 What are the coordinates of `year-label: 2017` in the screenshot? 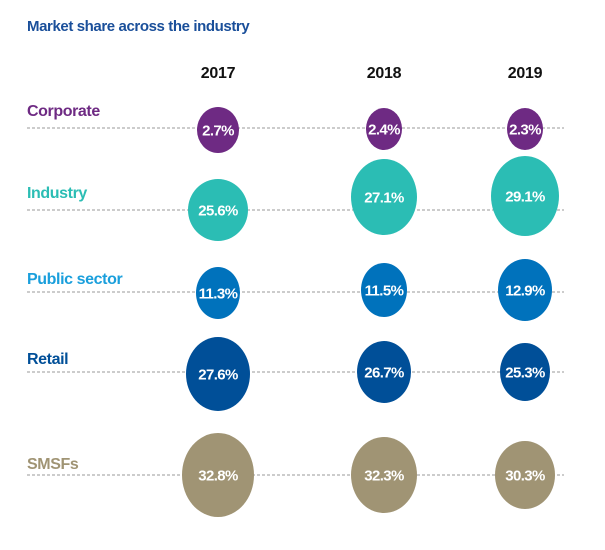 It's located at (218, 73).